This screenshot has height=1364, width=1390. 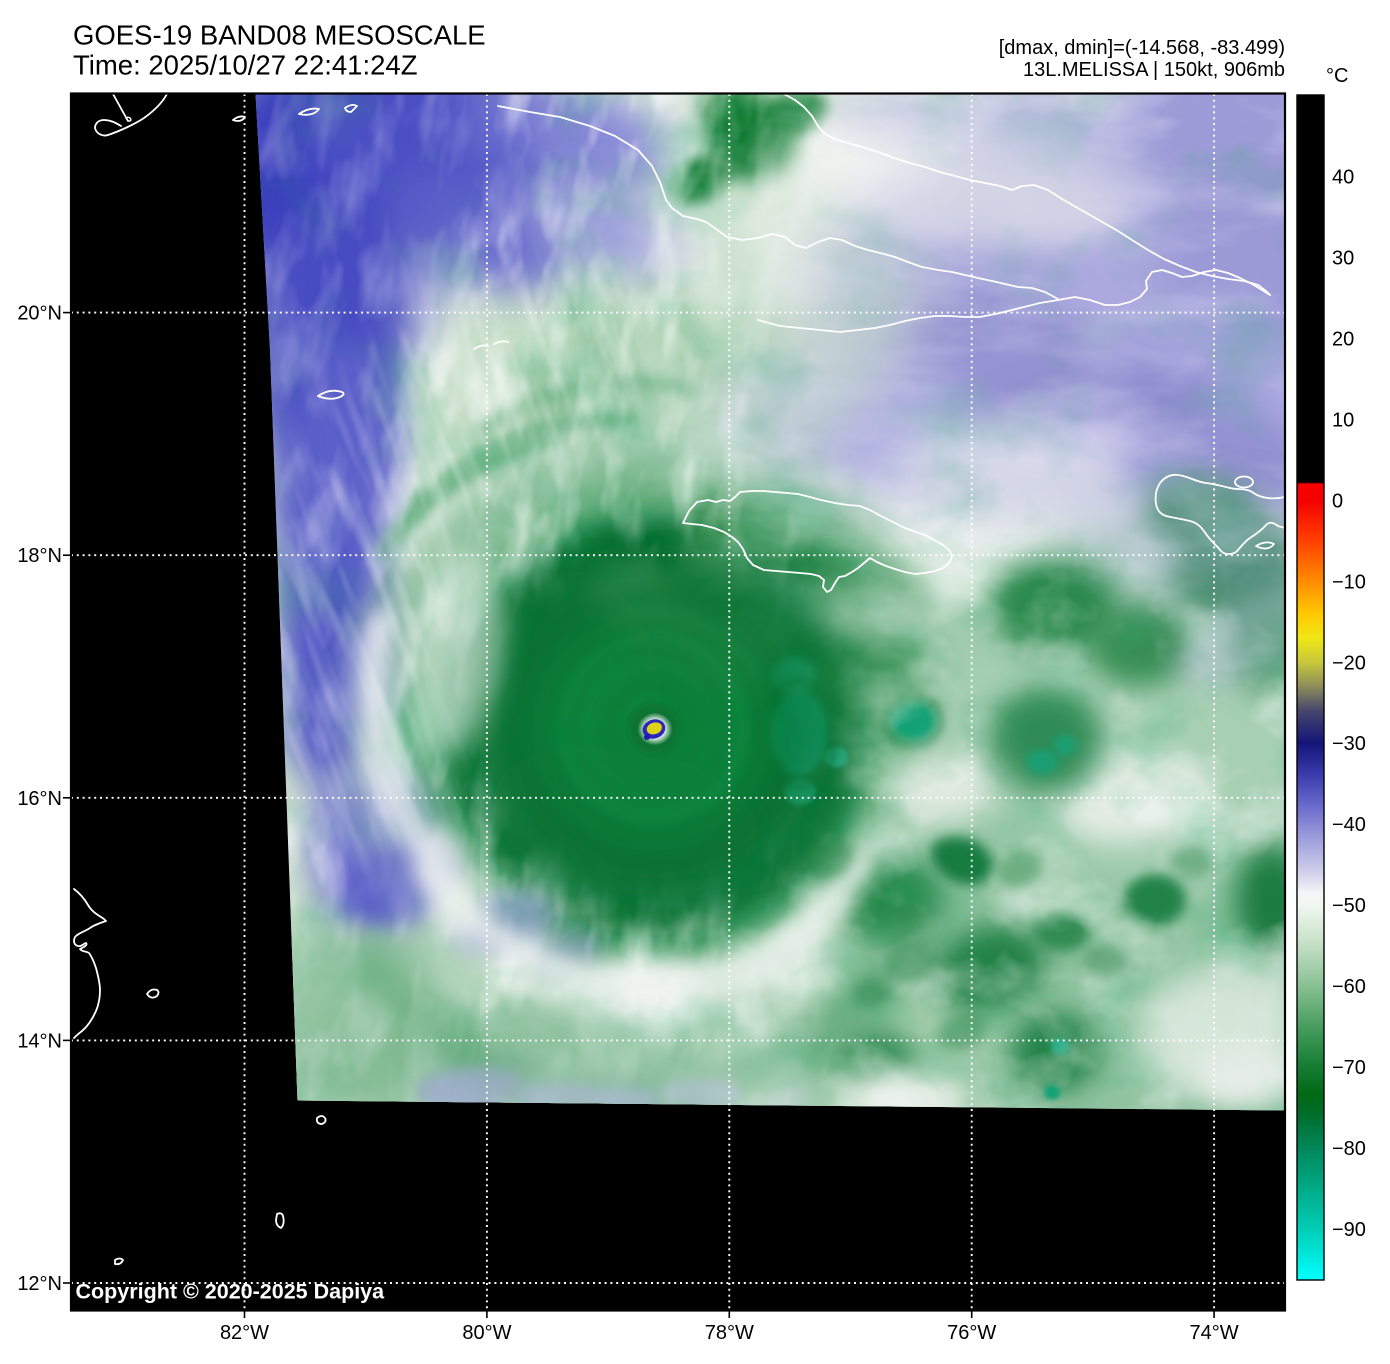 What do you see at coordinates (1349, 906) in the screenshot?
I see `svg-text: −50` at bounding box center [1349, 906].